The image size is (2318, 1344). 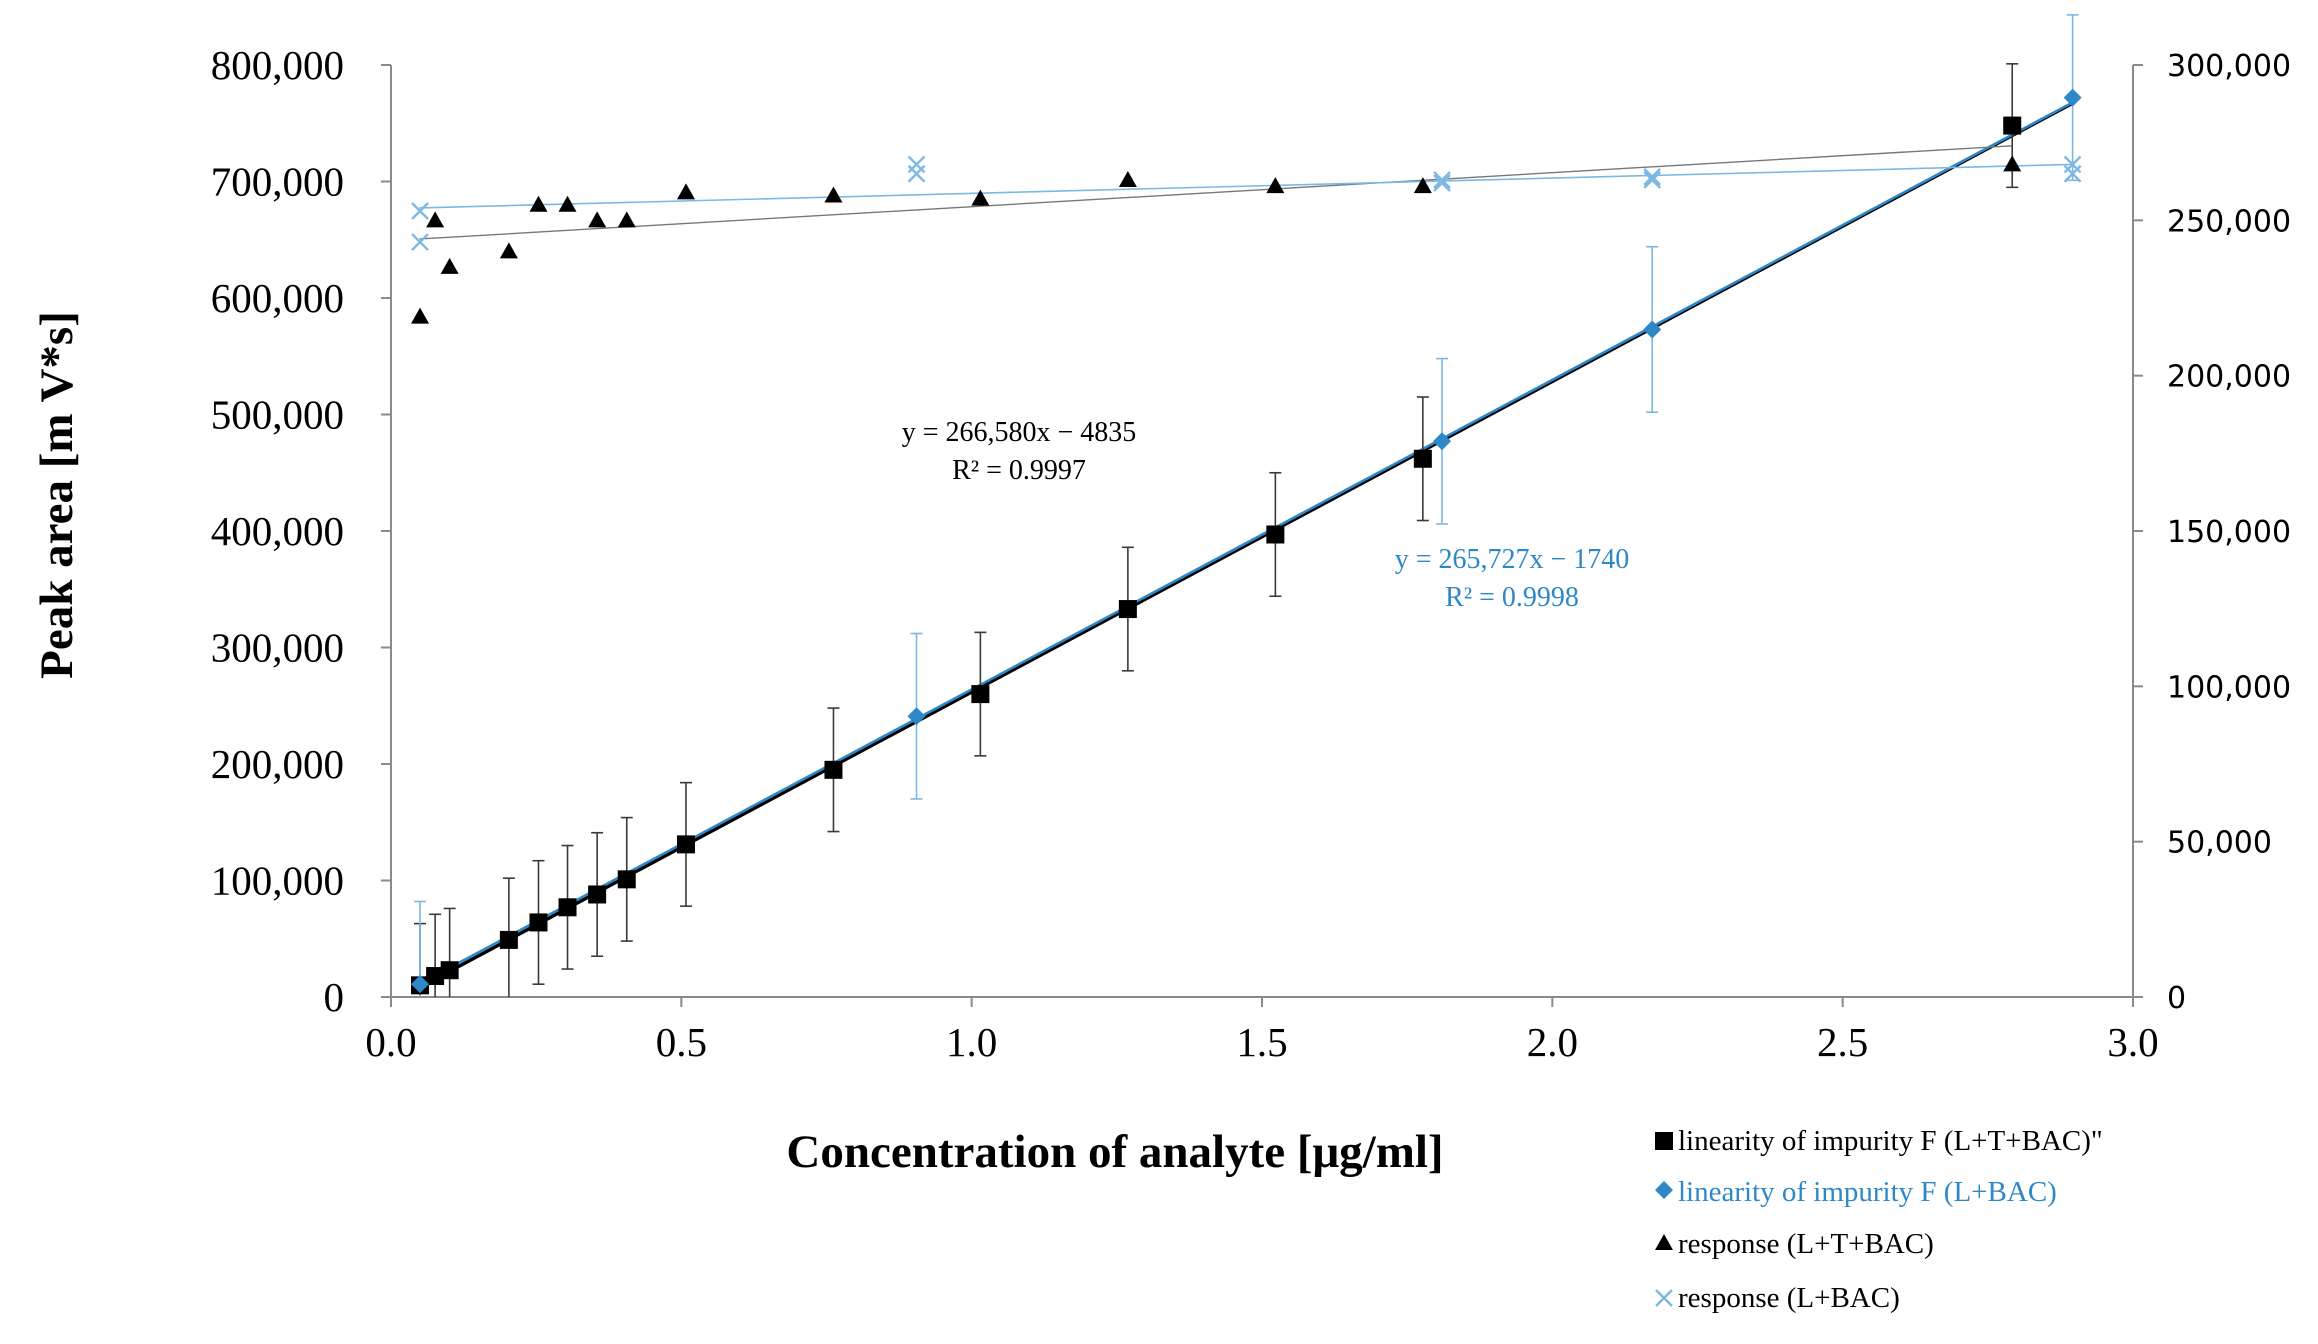 I want to click on y-axis-label: Peak area [m V*s], so click(x=57, y=495).